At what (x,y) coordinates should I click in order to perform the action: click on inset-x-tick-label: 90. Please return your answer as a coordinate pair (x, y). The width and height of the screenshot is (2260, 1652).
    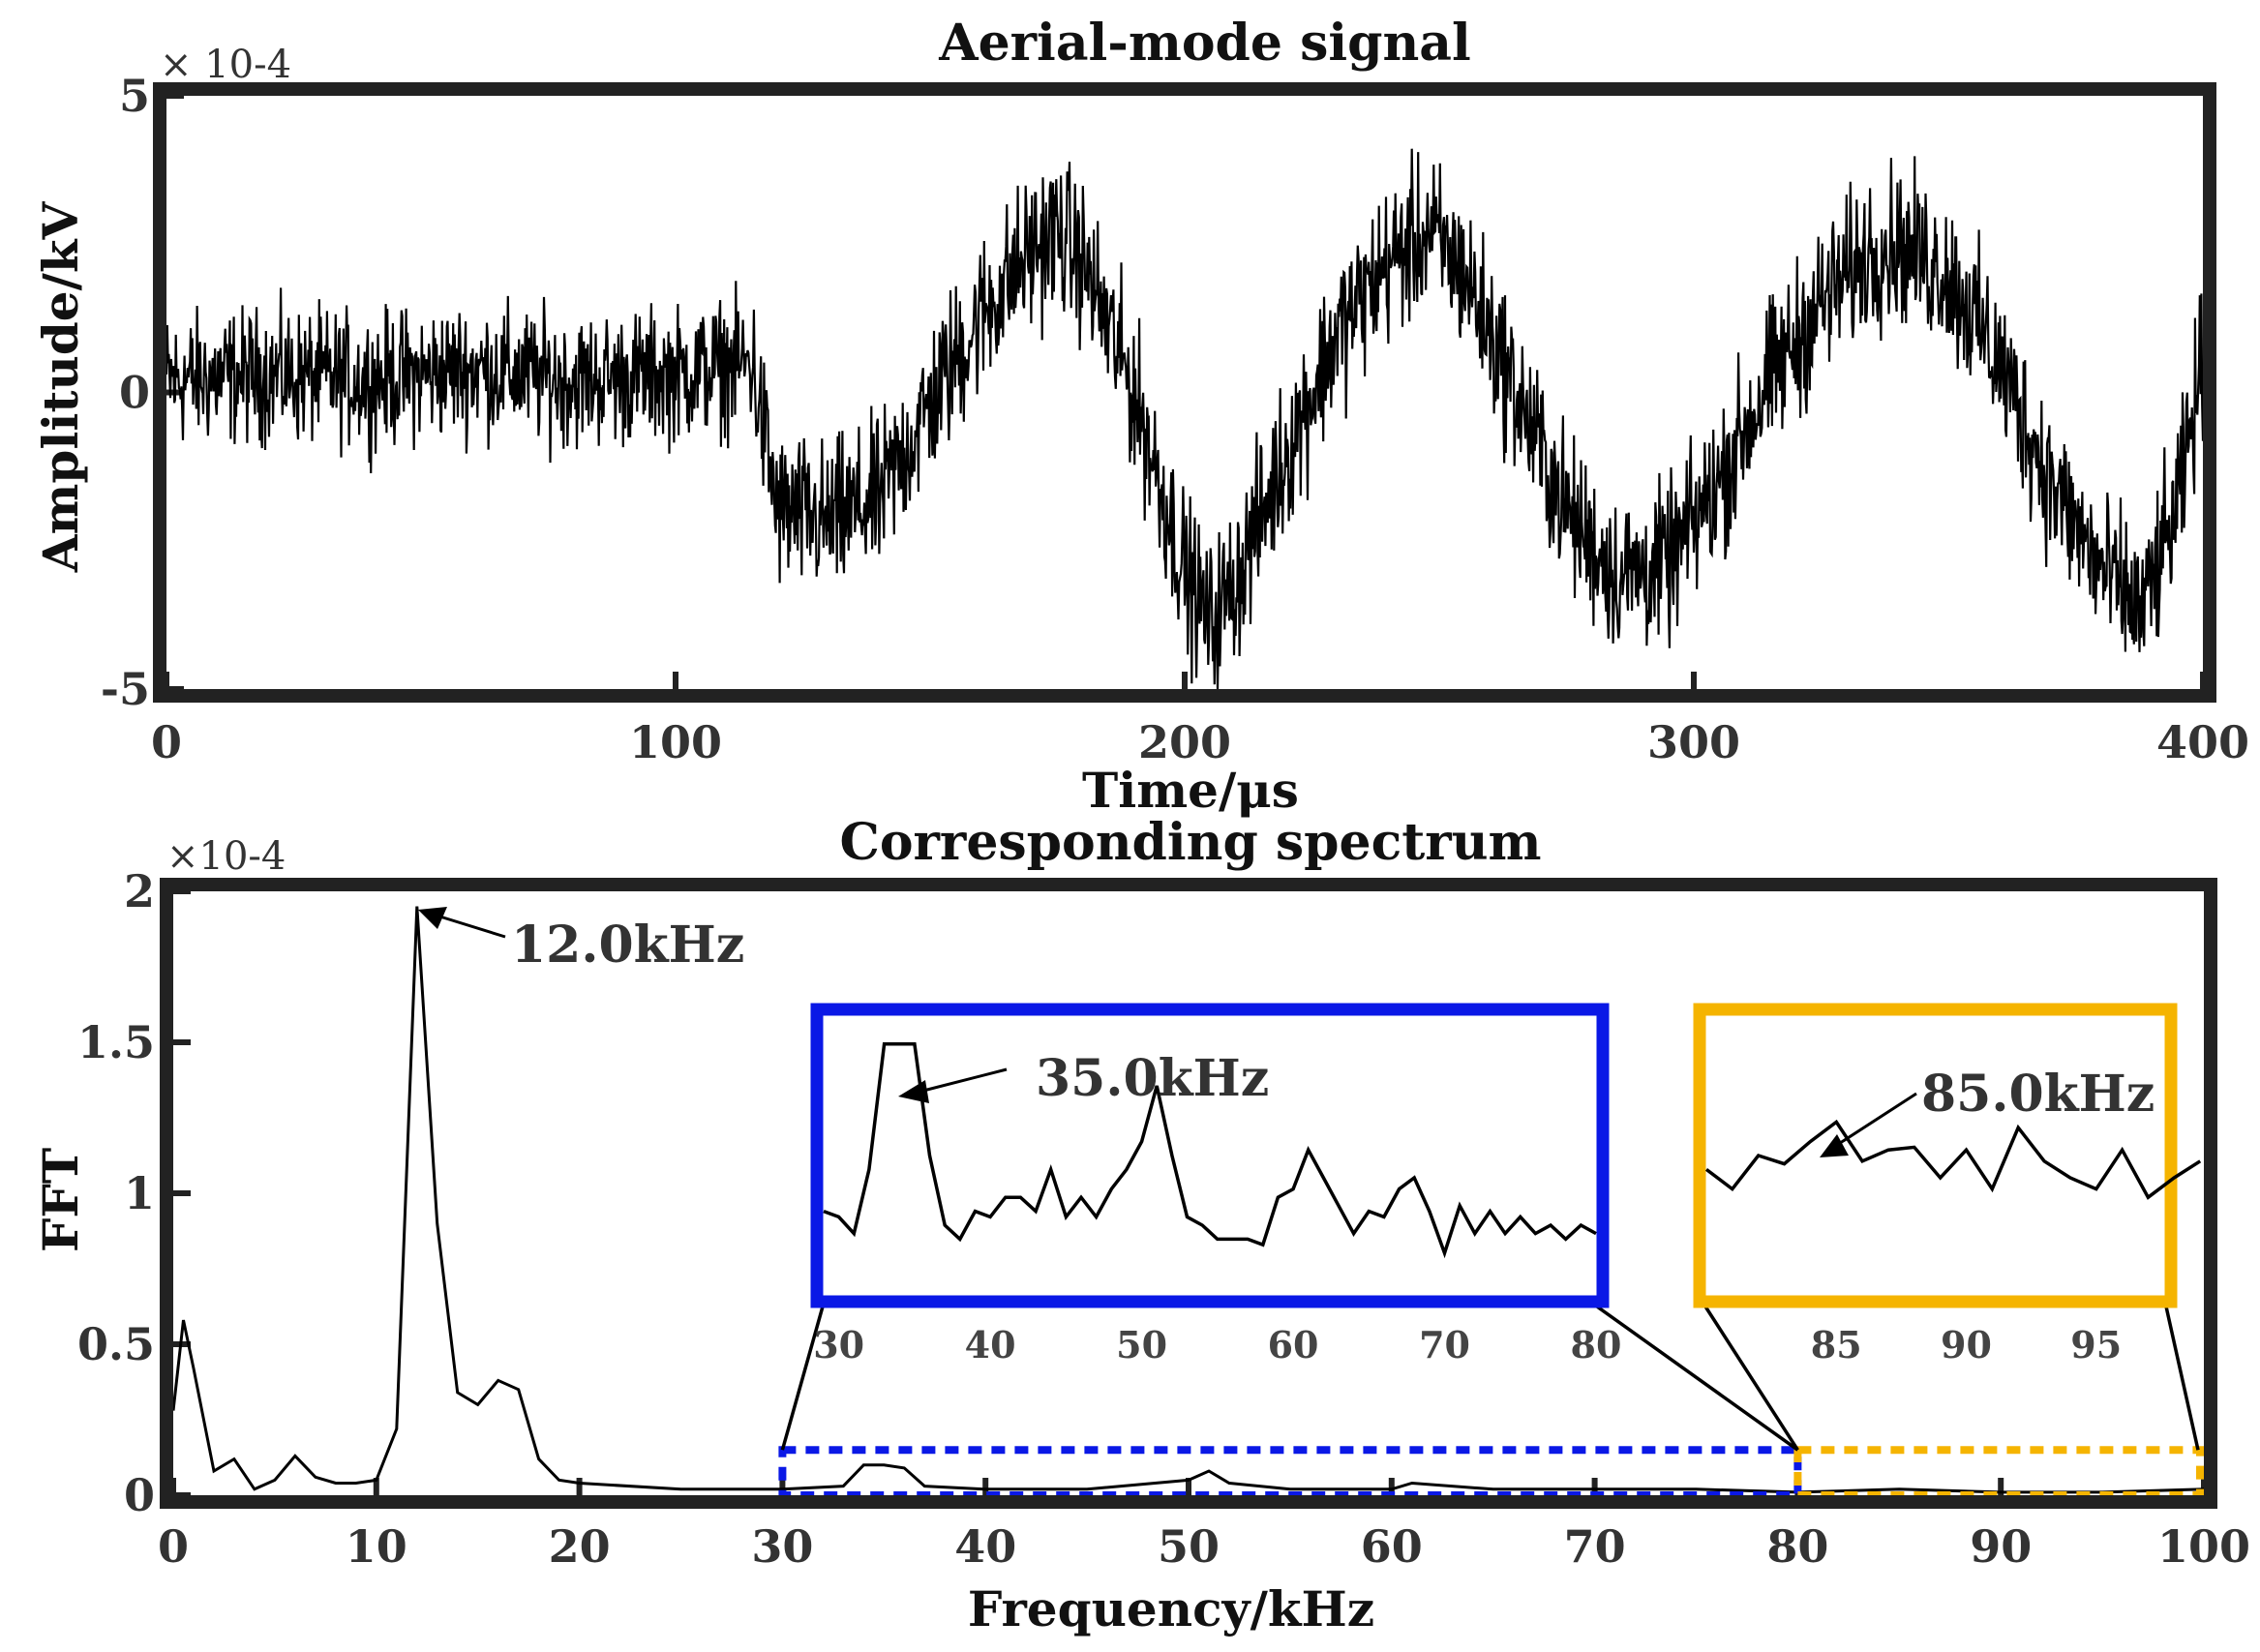
    Looking at the image, I should click on (1966, 1345).